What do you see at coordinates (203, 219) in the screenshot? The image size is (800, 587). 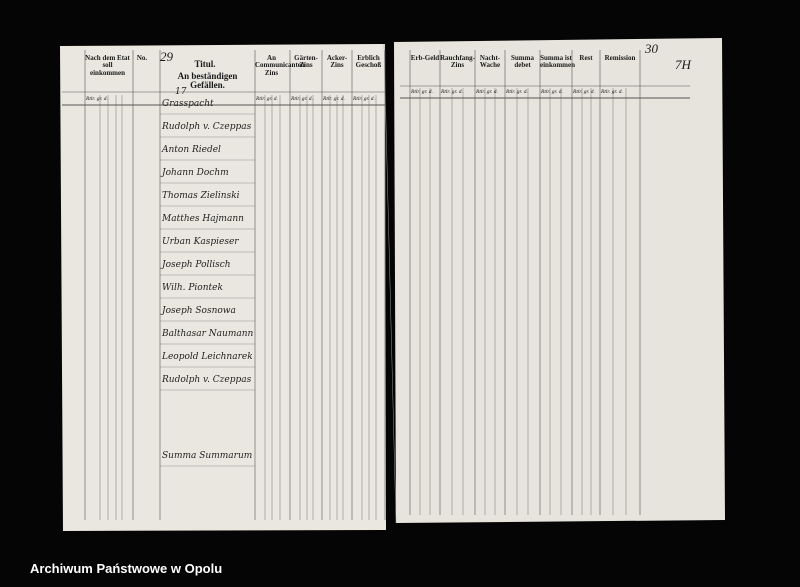 I see `entry-name: Matthes Hajmann` at bounding box center [203, 219].